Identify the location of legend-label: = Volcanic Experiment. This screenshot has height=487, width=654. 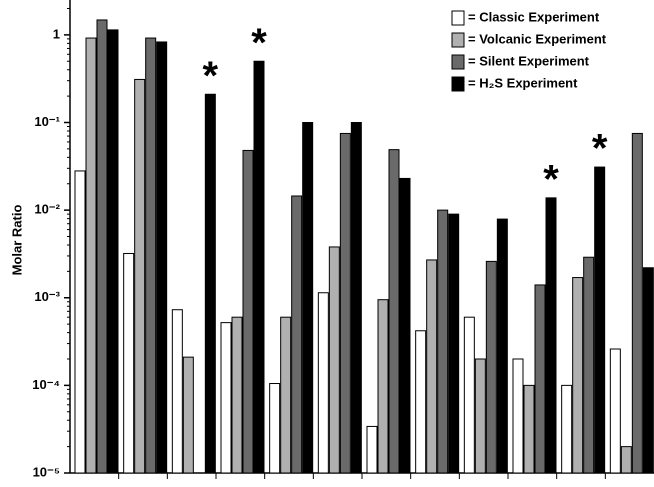
(537, 38).